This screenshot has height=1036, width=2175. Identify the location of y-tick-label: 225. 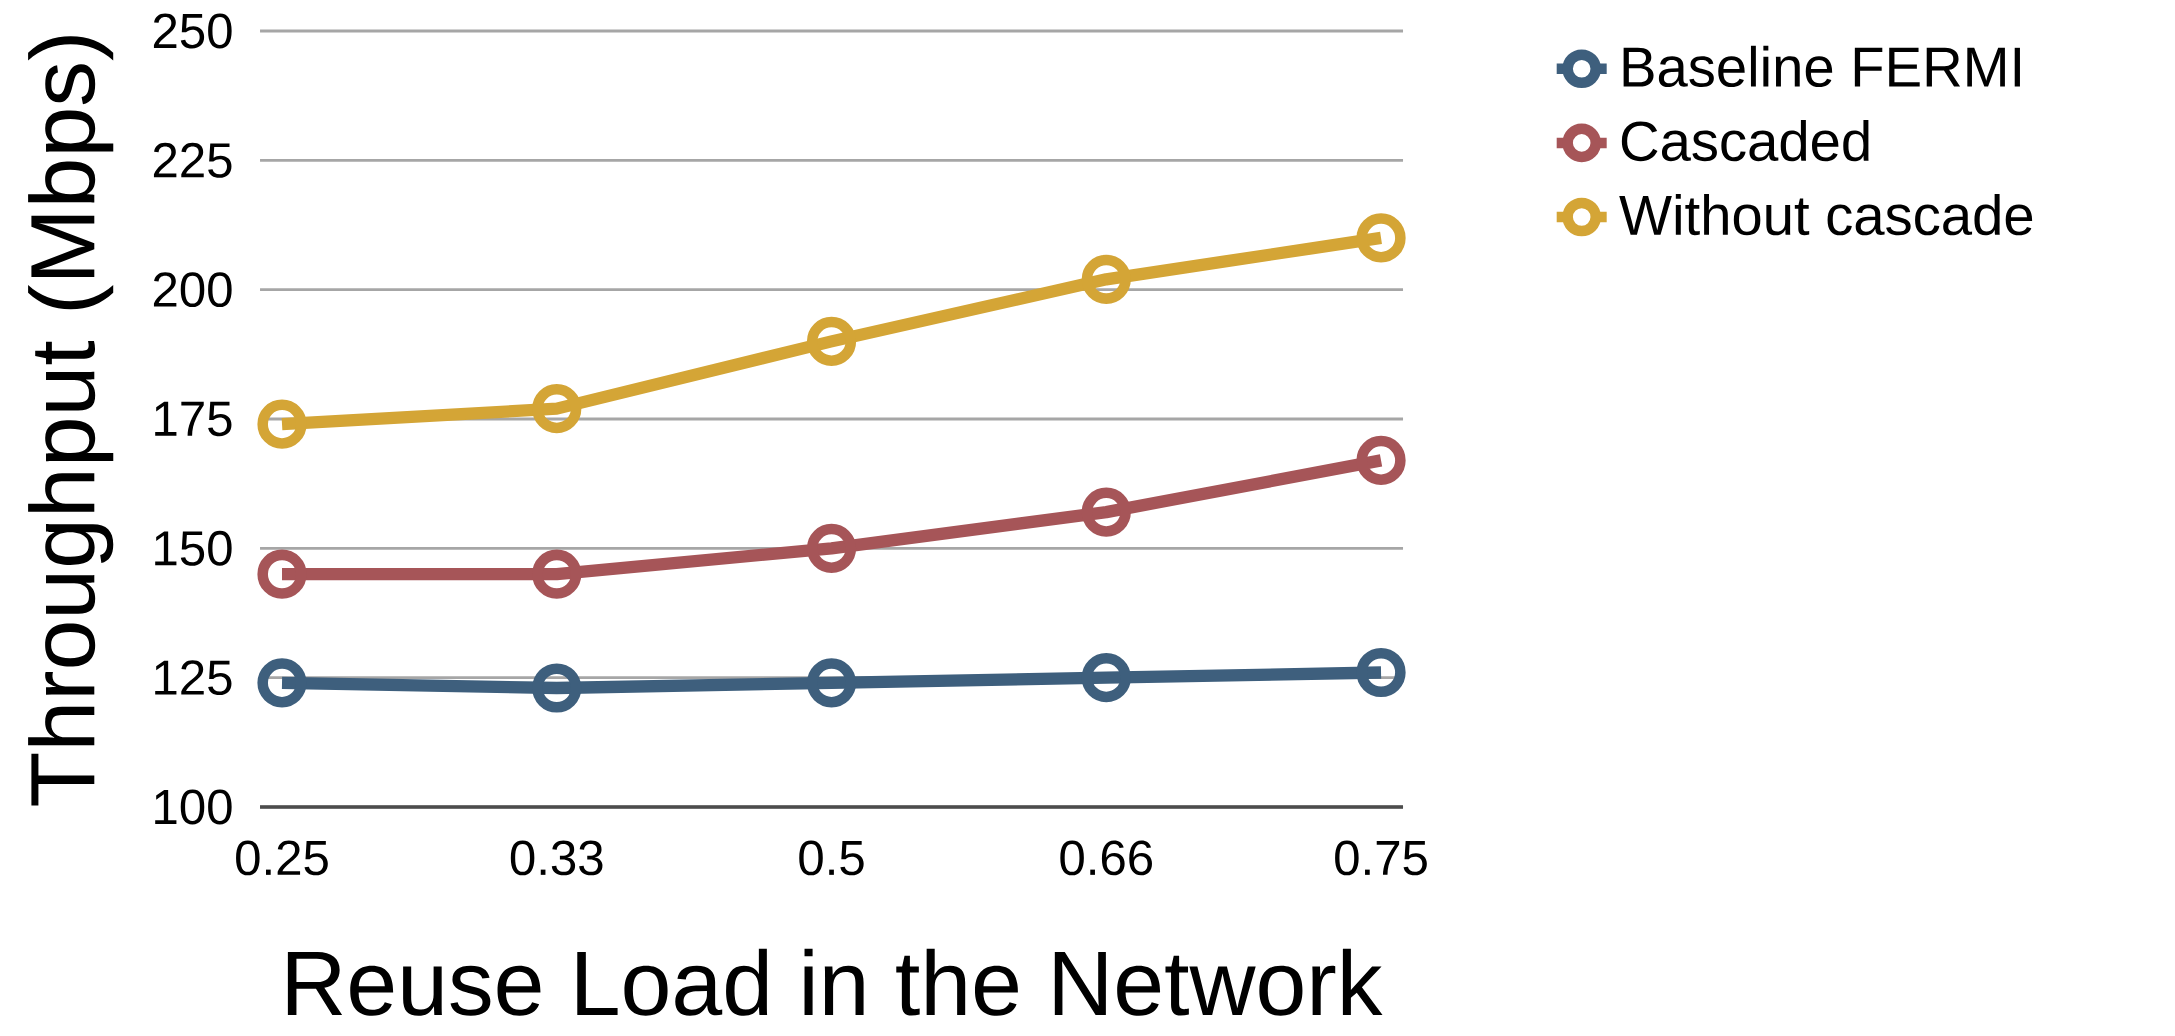
(192, 160).